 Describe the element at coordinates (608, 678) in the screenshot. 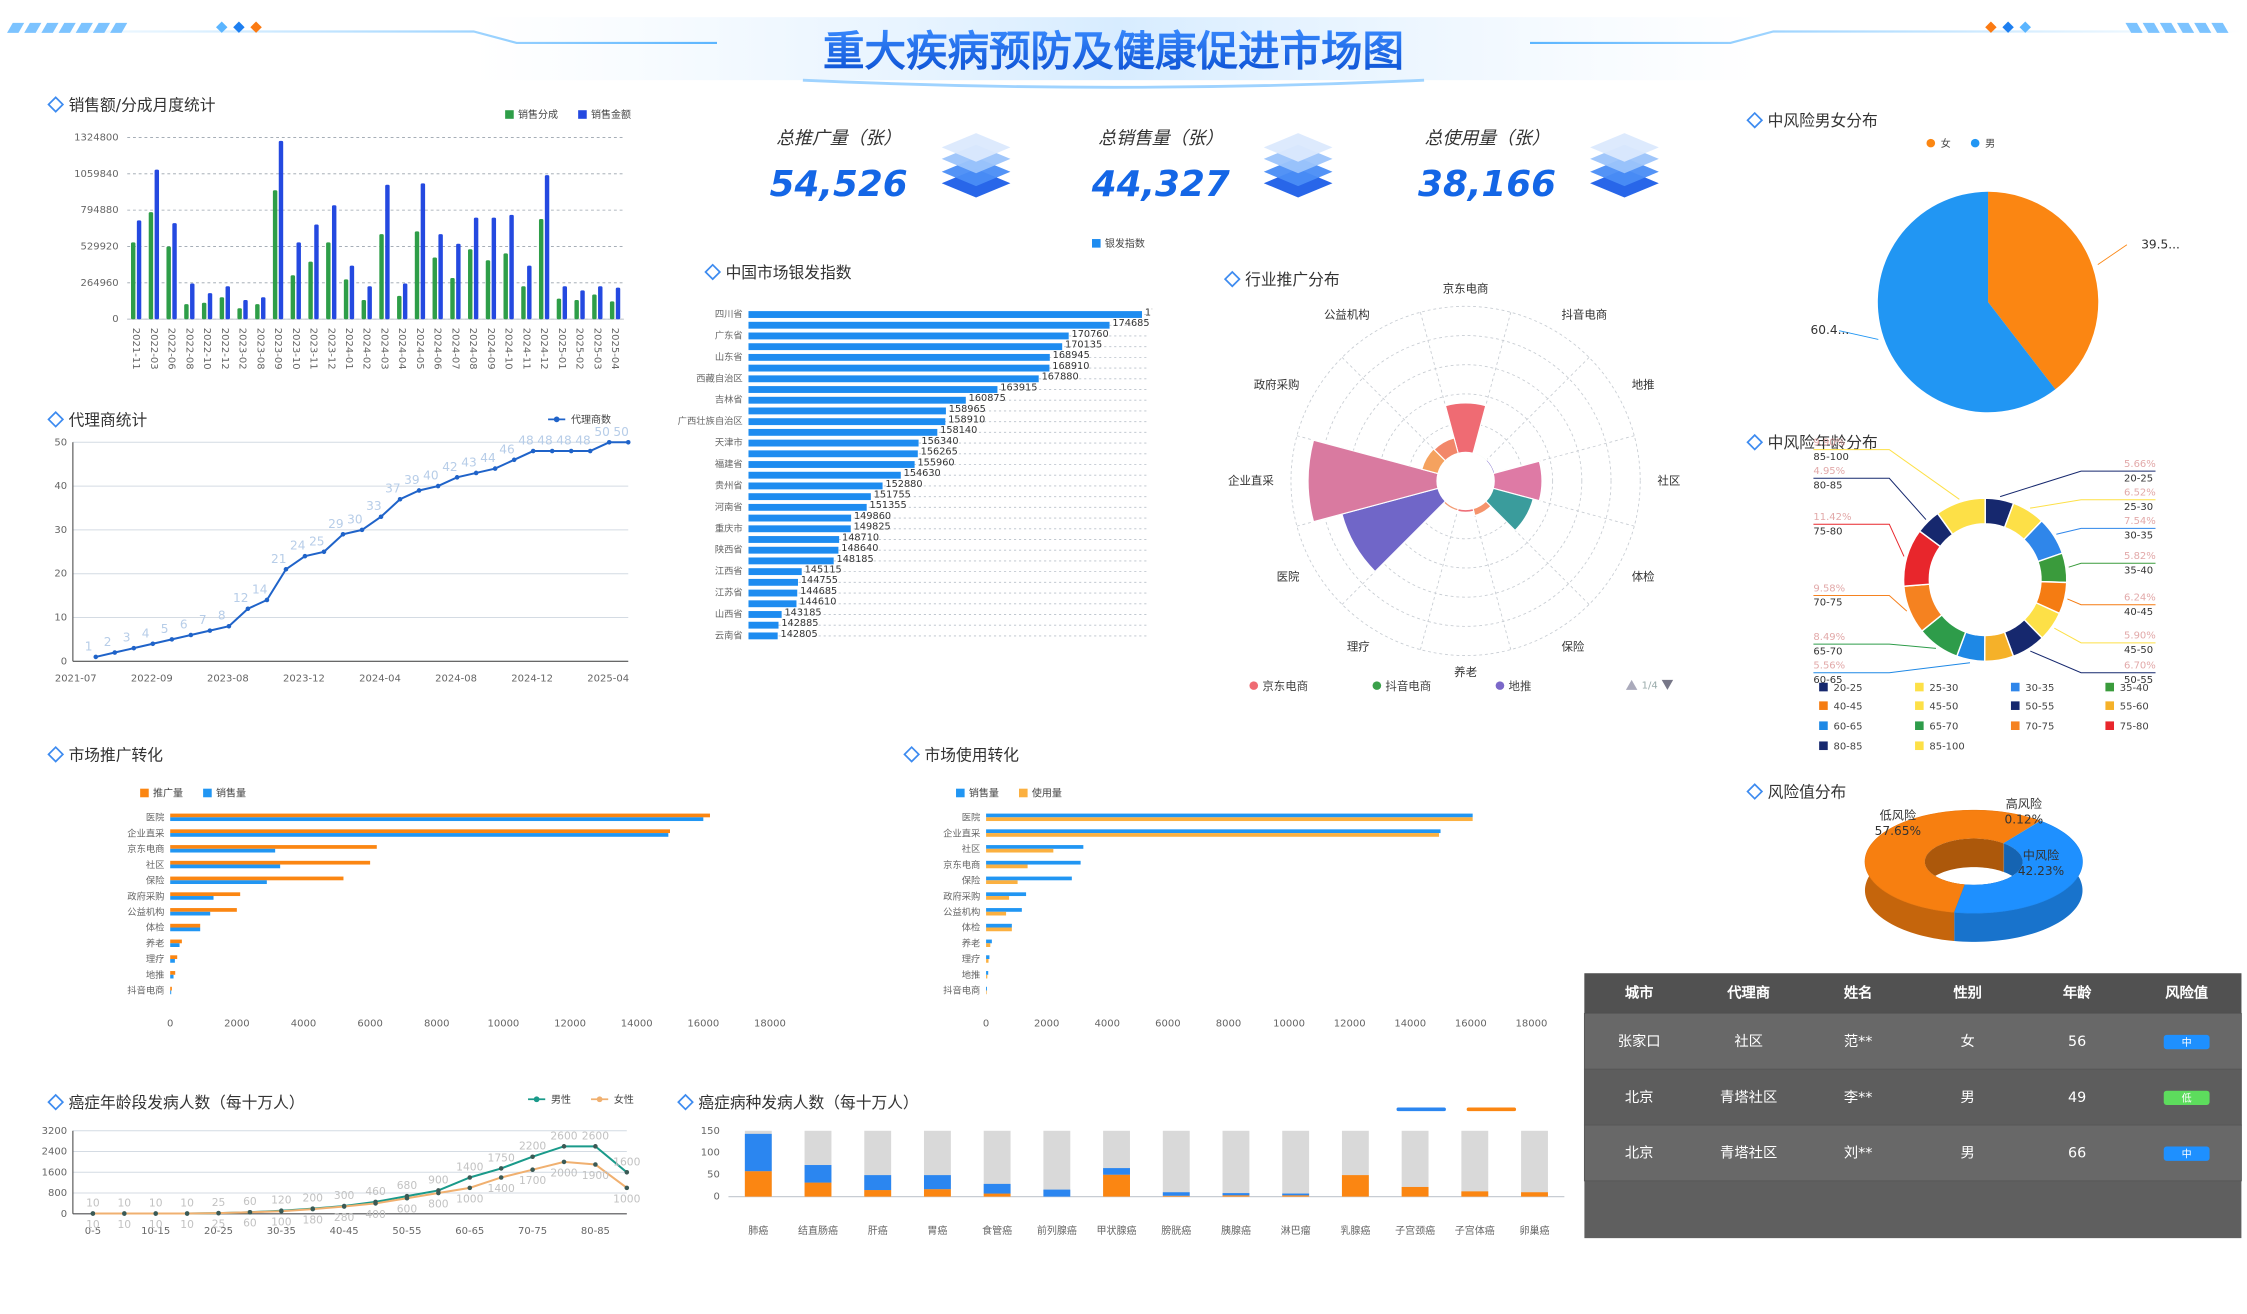

I see `x-tick-label: 2025-04` at that location.